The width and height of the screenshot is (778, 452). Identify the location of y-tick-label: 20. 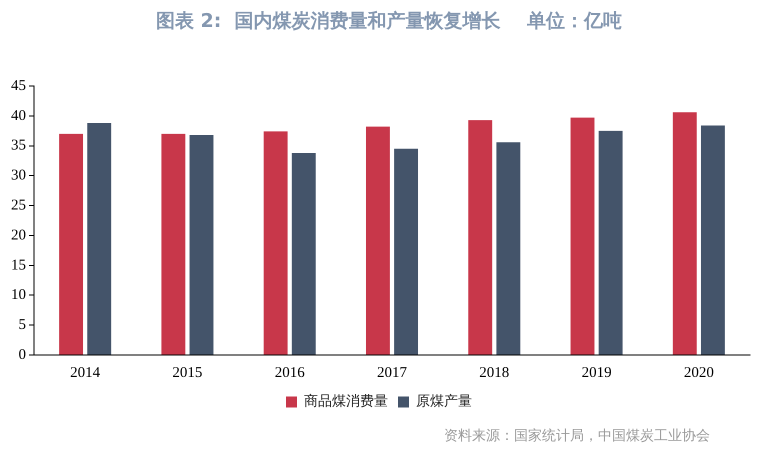
(18, 235).